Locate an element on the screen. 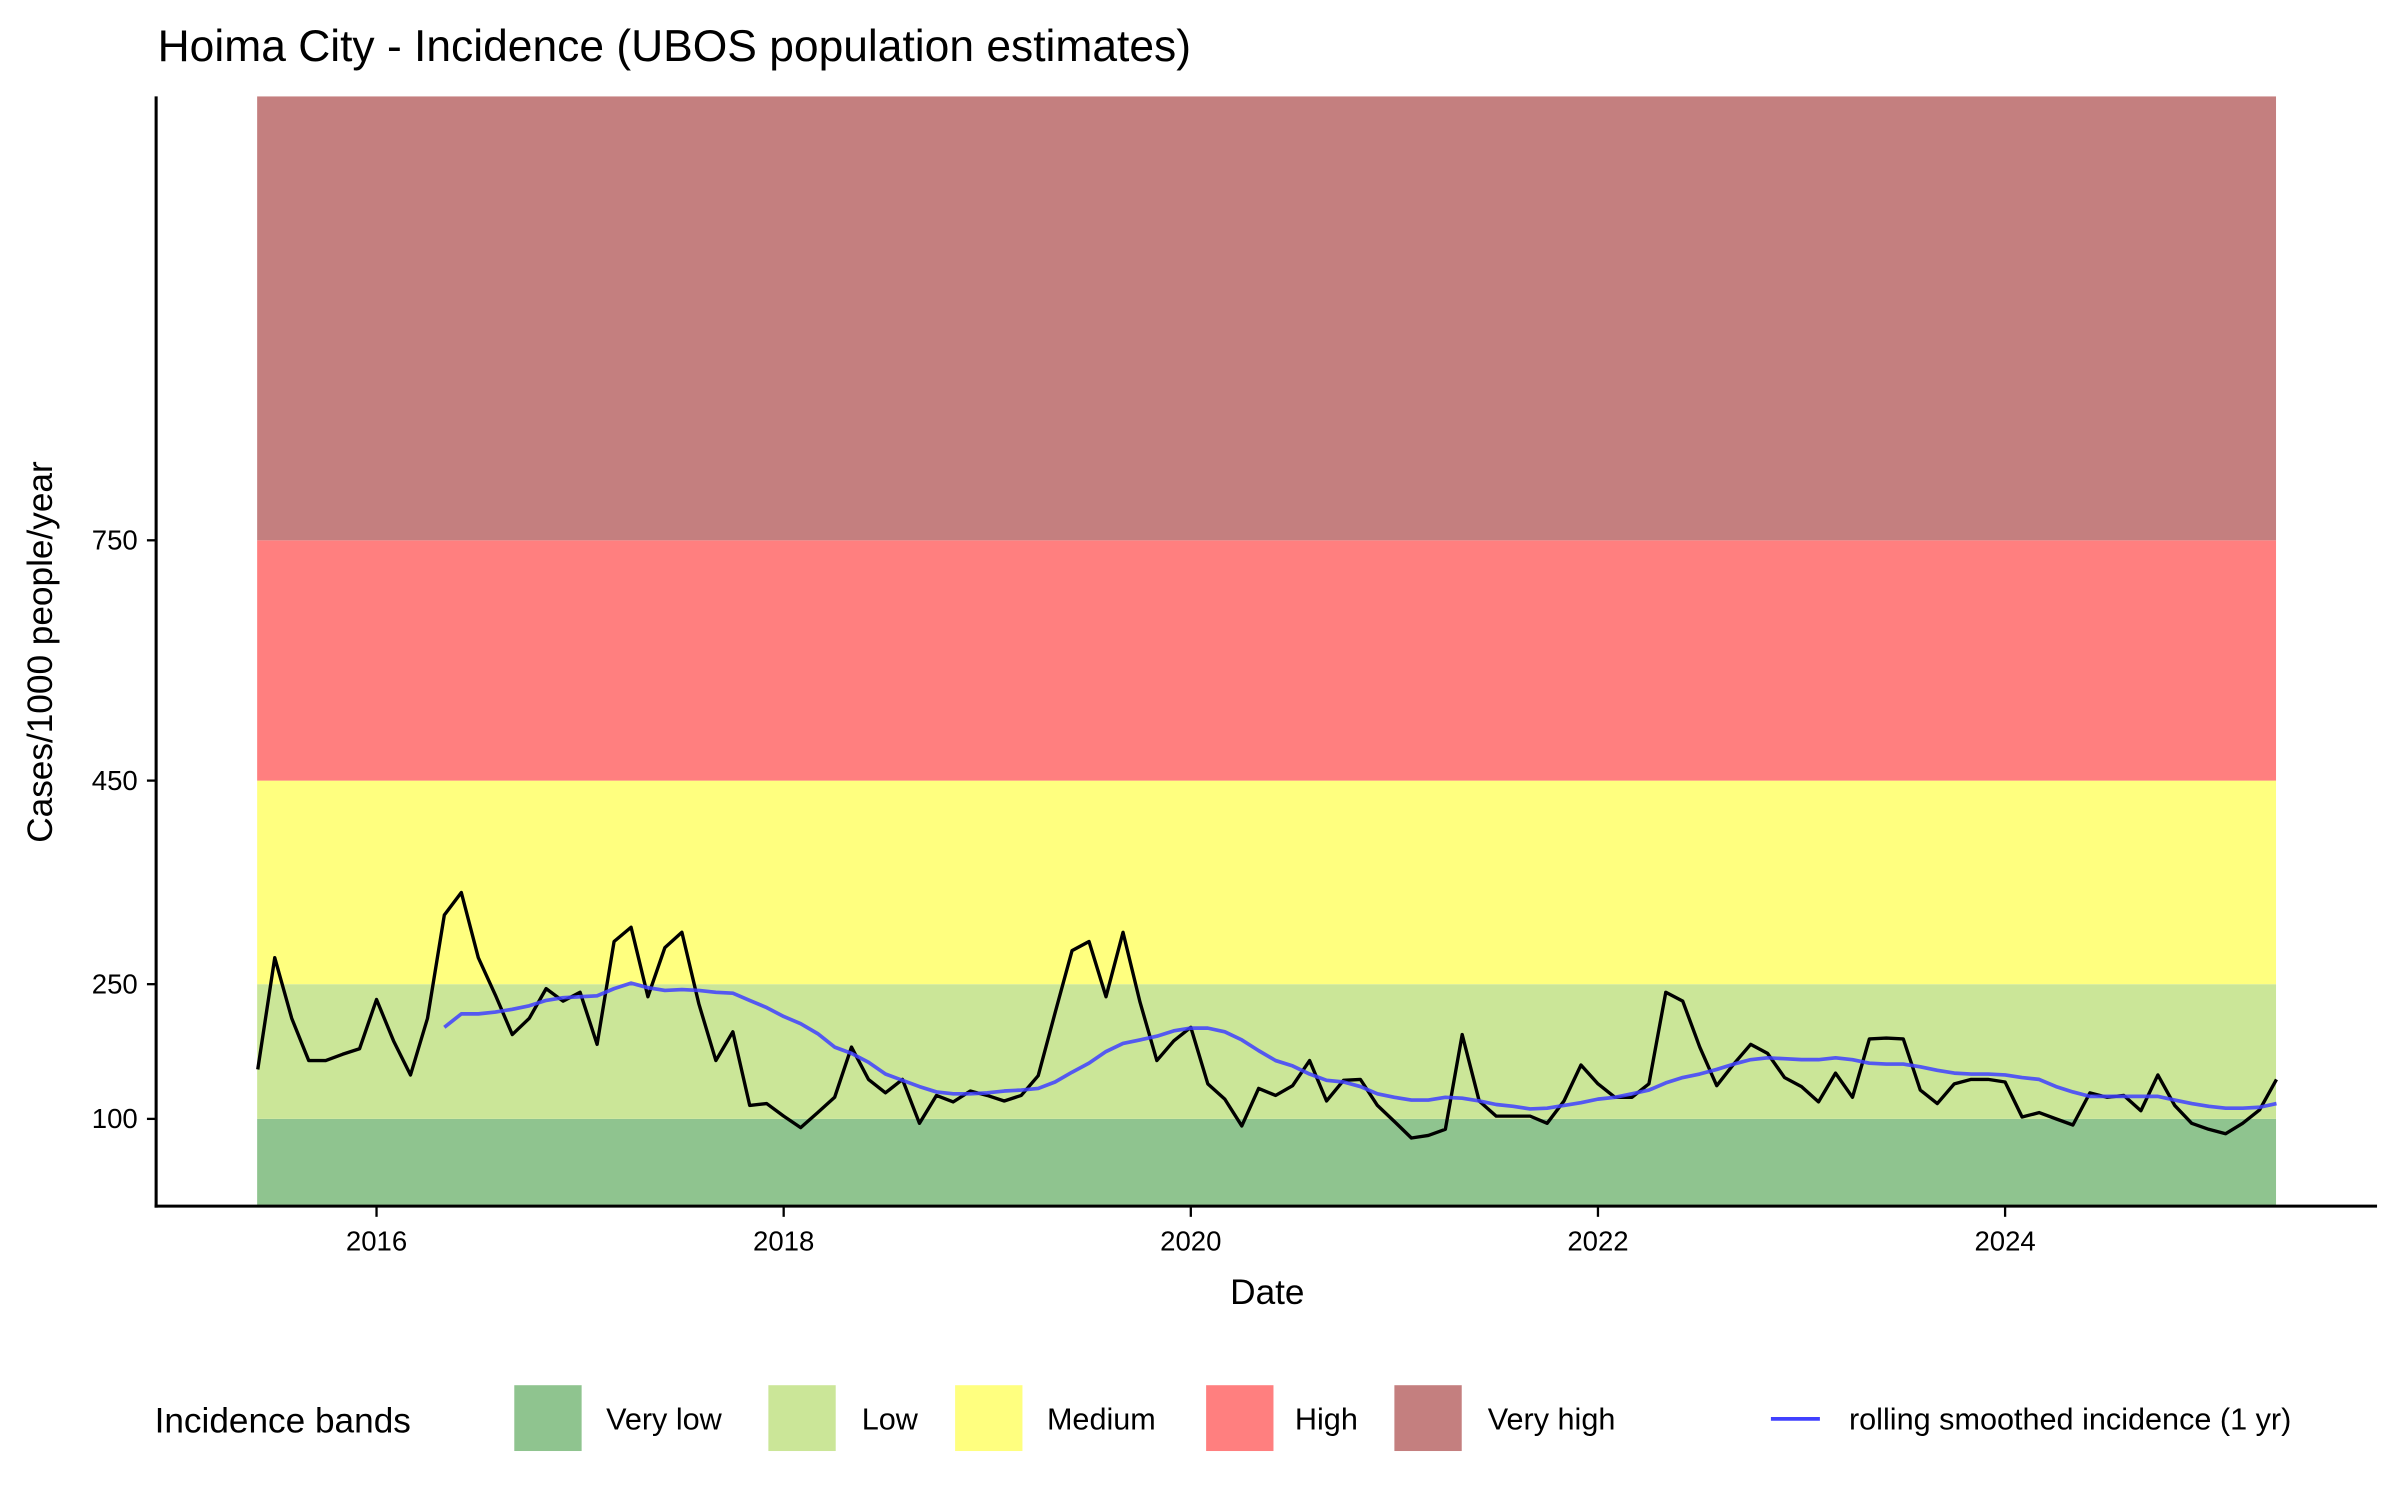  y-tick-label: 100 is located at coordinates (115, 1118).